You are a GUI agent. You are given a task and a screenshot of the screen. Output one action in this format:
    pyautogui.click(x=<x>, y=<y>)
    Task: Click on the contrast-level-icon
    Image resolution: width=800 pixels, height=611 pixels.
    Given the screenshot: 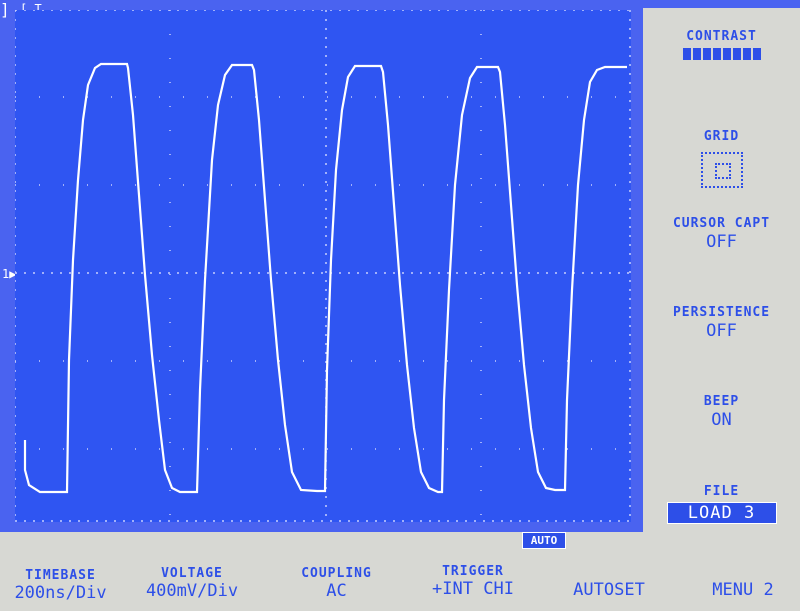 What is the action you would take?
    pyautogui.click(x=721, y=54)
    